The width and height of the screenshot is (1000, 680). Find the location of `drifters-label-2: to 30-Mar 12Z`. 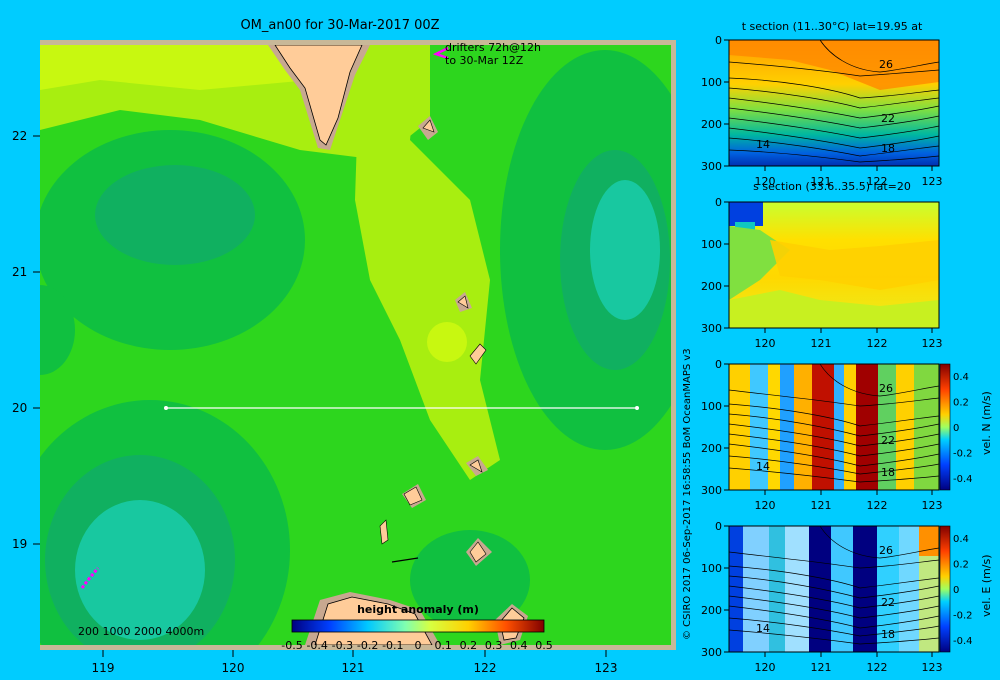

drifters-label-2: to 30-Mar 12Z is located at coordinates (484, 60).